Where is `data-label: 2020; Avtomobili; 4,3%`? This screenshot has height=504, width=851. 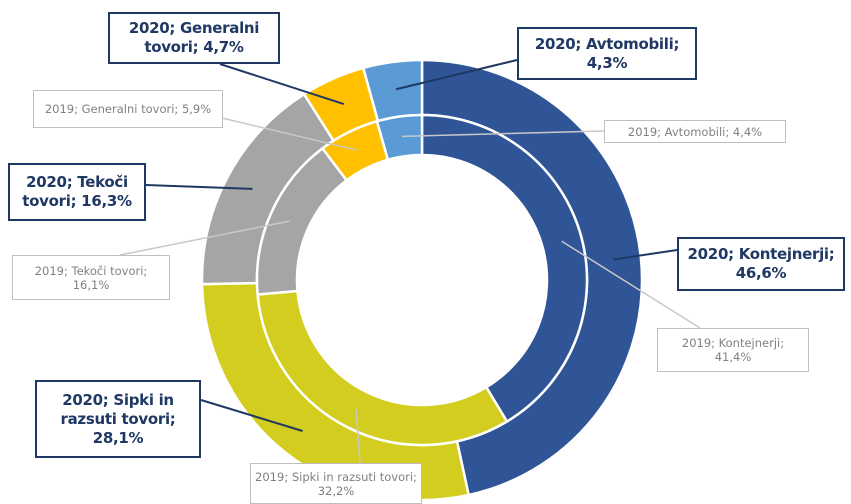 data-label: 2020; Avtomobili; 4,3% is located at coordinates (607, 53).